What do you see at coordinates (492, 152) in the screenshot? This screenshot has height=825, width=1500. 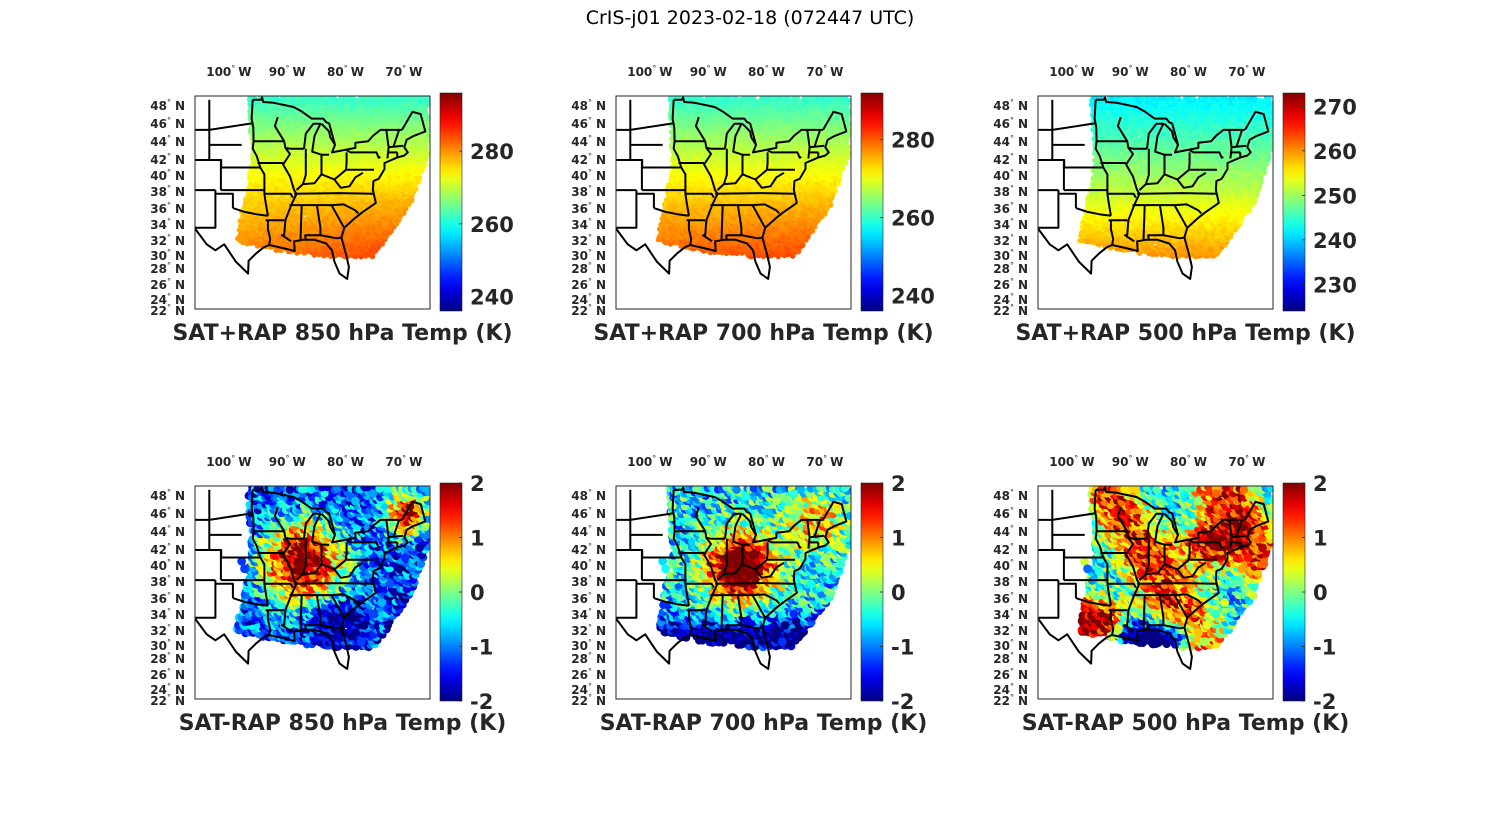 I see `colorbar-tick-label: 280` at bounding box center [492, 152].